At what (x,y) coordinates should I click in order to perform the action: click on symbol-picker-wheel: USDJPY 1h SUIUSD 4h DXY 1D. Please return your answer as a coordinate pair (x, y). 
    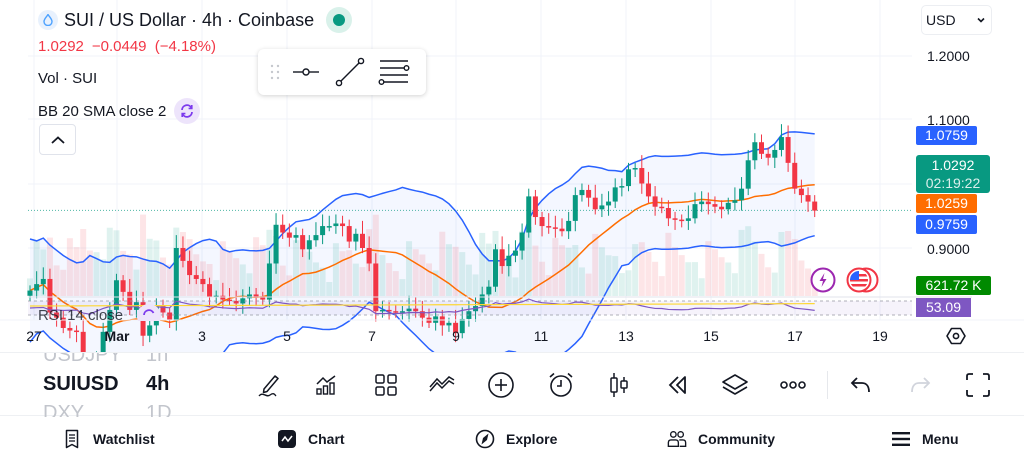
    Looking at the image, I should click on (123, 385).